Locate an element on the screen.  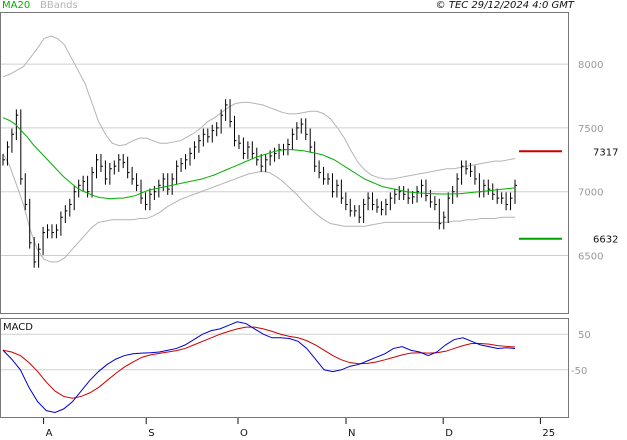
level-label: 7317 is located at coordinates (605, 152).